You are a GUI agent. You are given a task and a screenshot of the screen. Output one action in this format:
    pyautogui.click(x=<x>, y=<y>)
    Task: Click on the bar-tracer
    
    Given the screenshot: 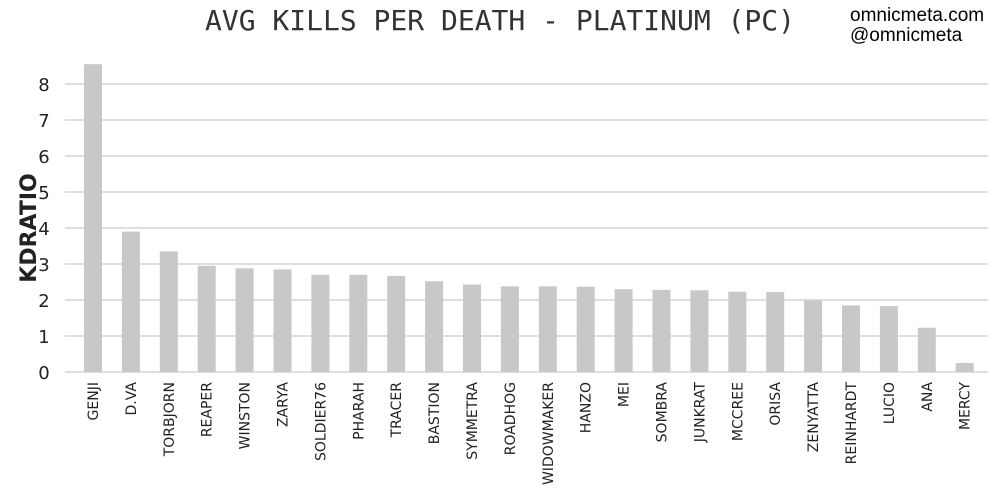 What is the action you would take?
    pyautogui.click(x=396, y=323)
    